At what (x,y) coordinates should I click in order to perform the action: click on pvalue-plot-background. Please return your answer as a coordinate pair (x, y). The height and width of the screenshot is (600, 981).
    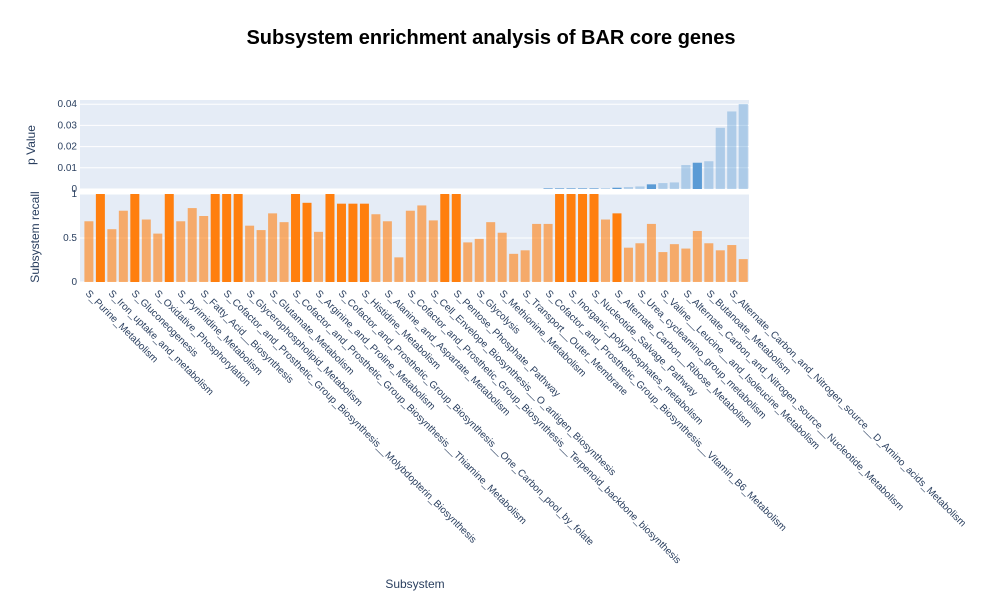
    Looking at the image, I should click on (414, 144).